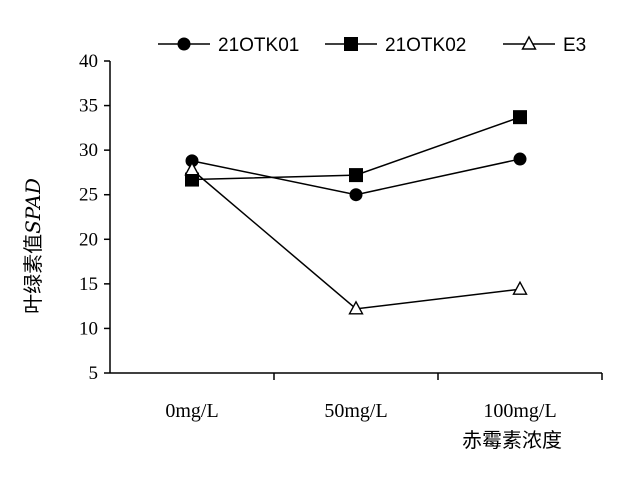 This screenshot has width=631, height=483. Describe the element at coordinates (544, 45) in the screenshot. I see `legend-item: E3` at that location.